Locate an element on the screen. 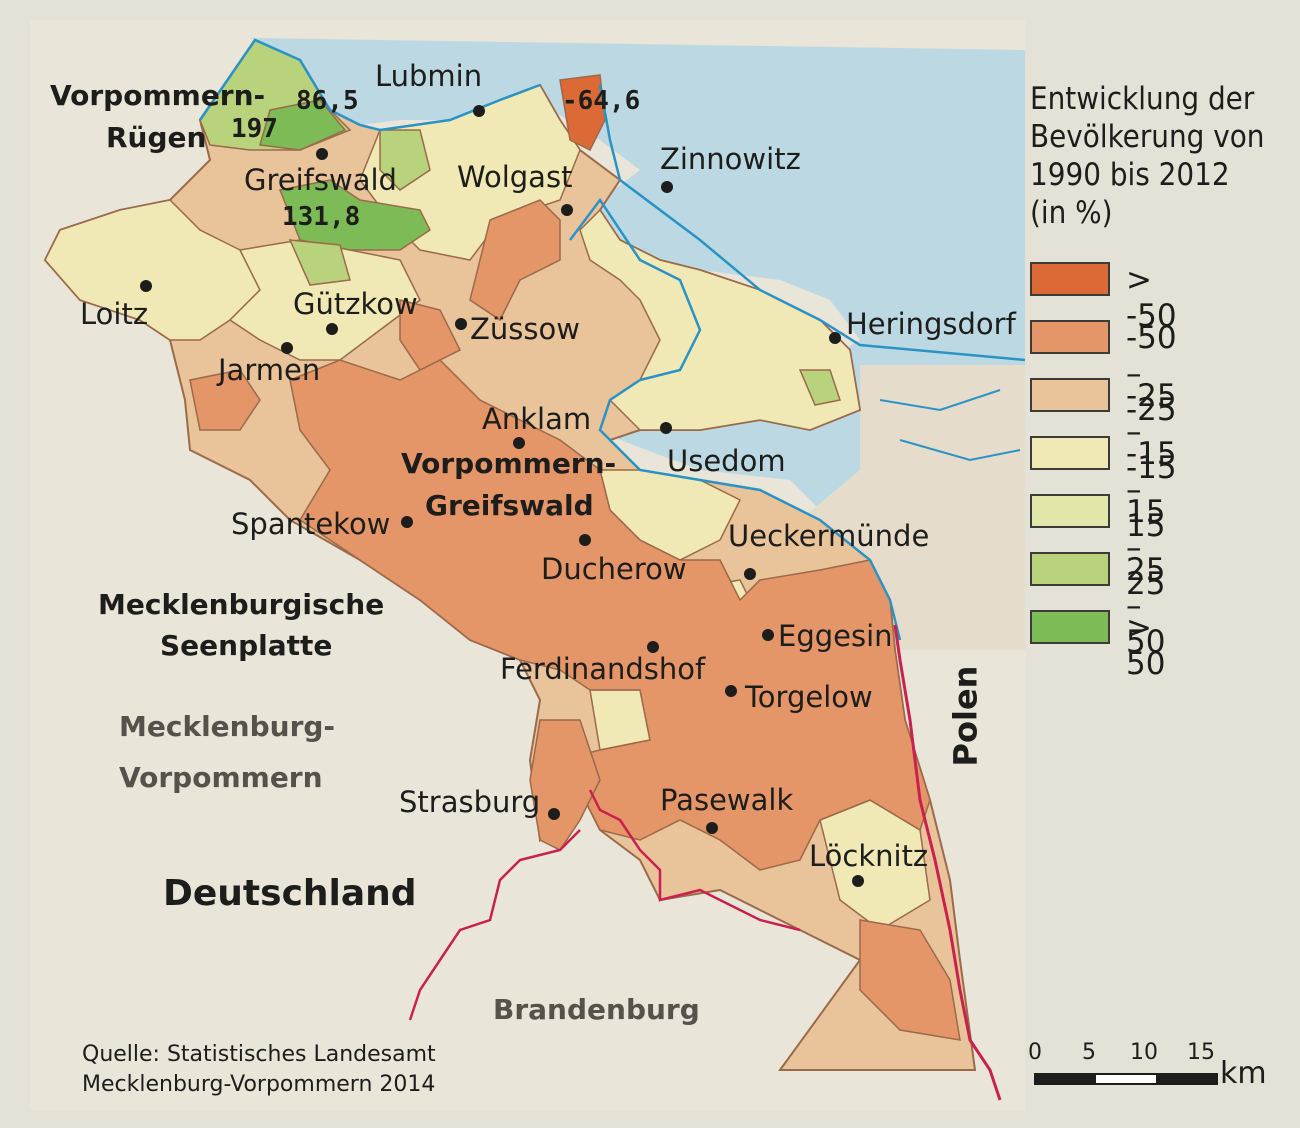 Image resolution: width=1300 pixels, height=1128 pixels. place-dot-lubmin is located at coordinates (479, 111).